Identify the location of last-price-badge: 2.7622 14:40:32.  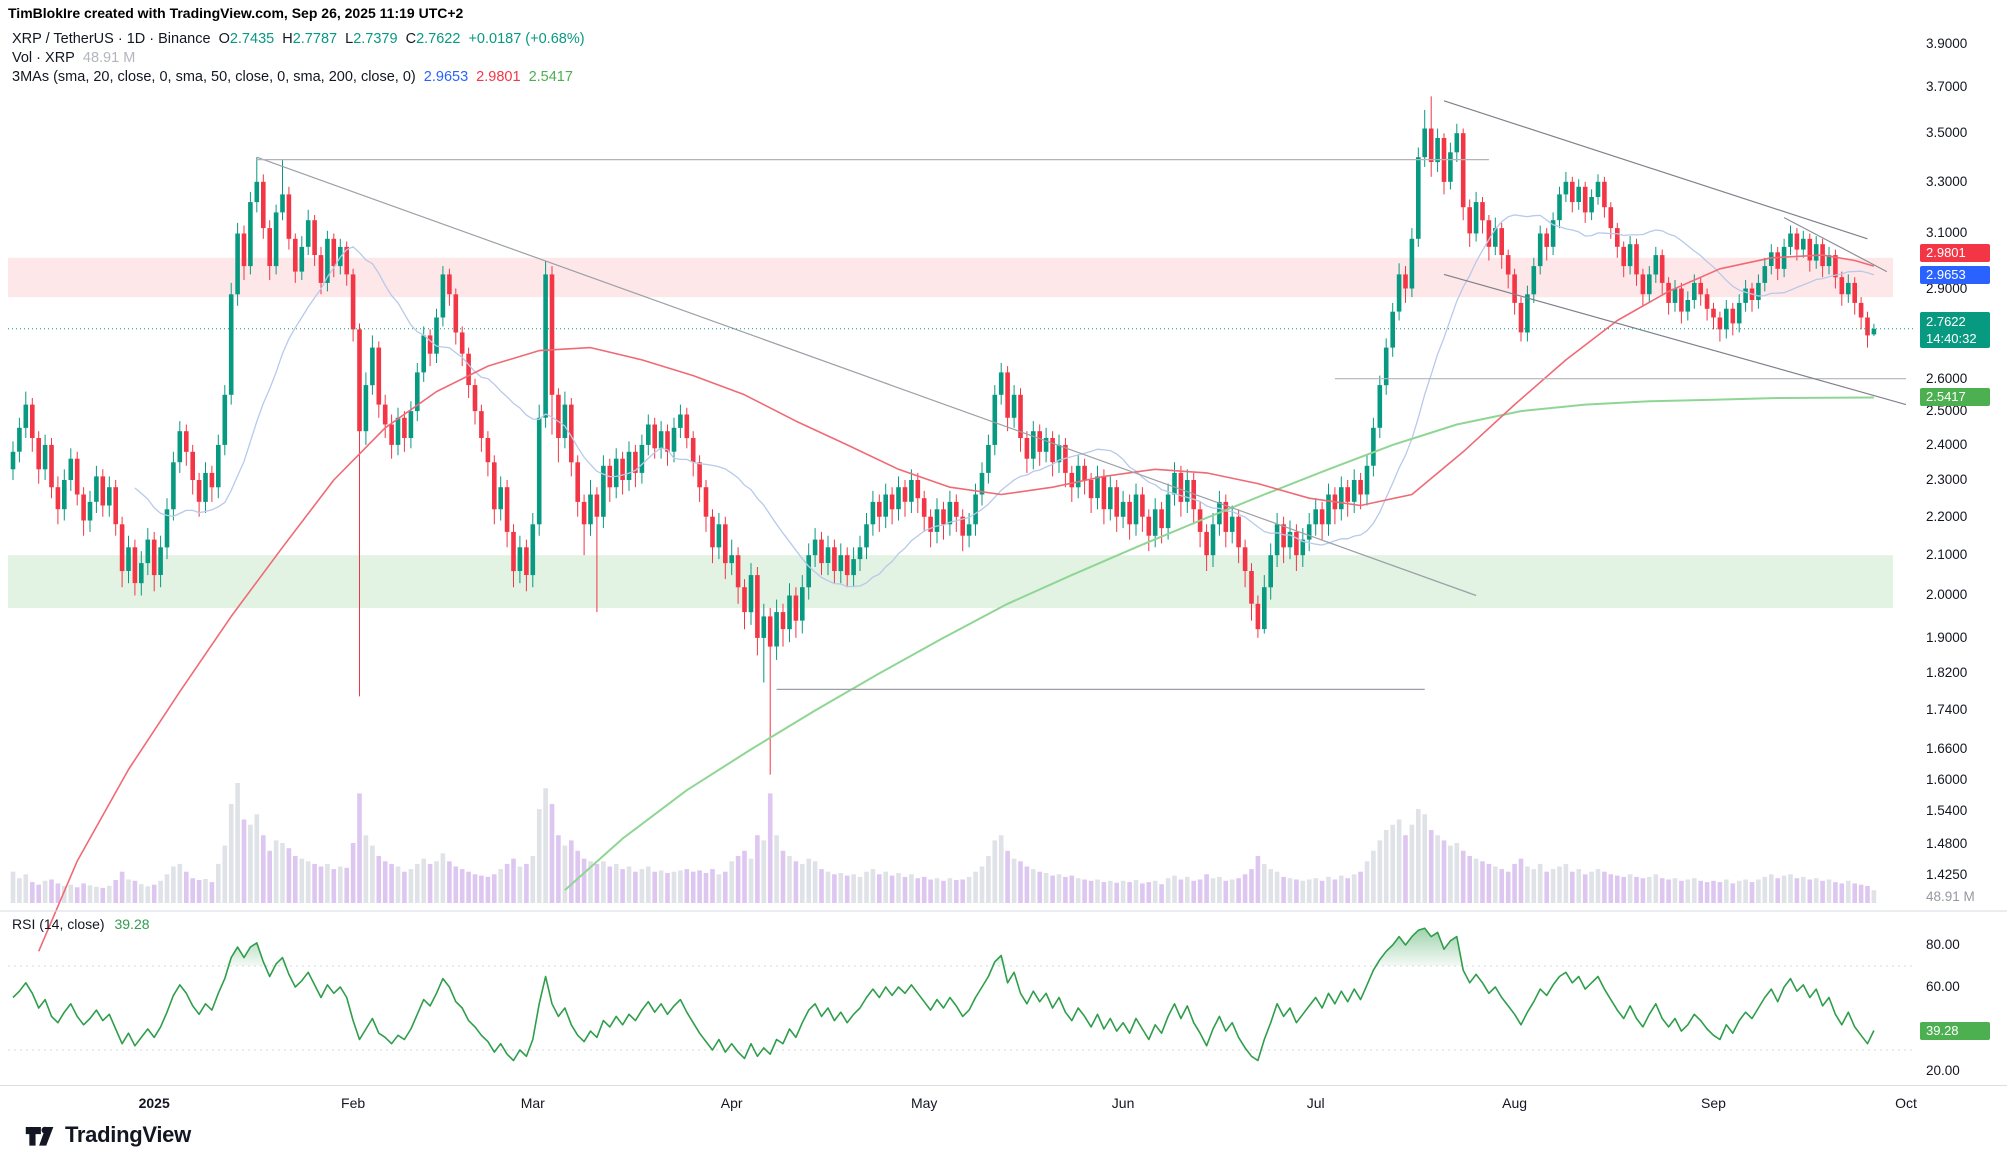
(1955, 329).